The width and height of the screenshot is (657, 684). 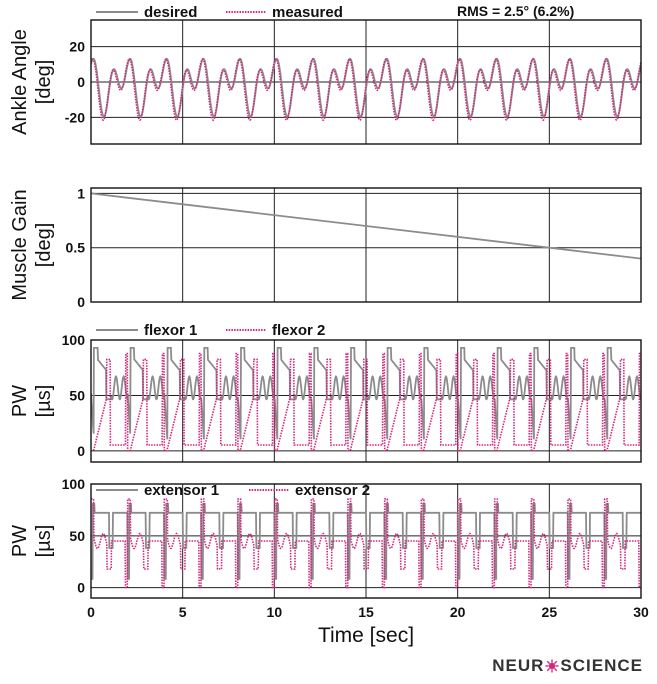 I want to click on y-tick-label: 1, so click(x=81, y=193).